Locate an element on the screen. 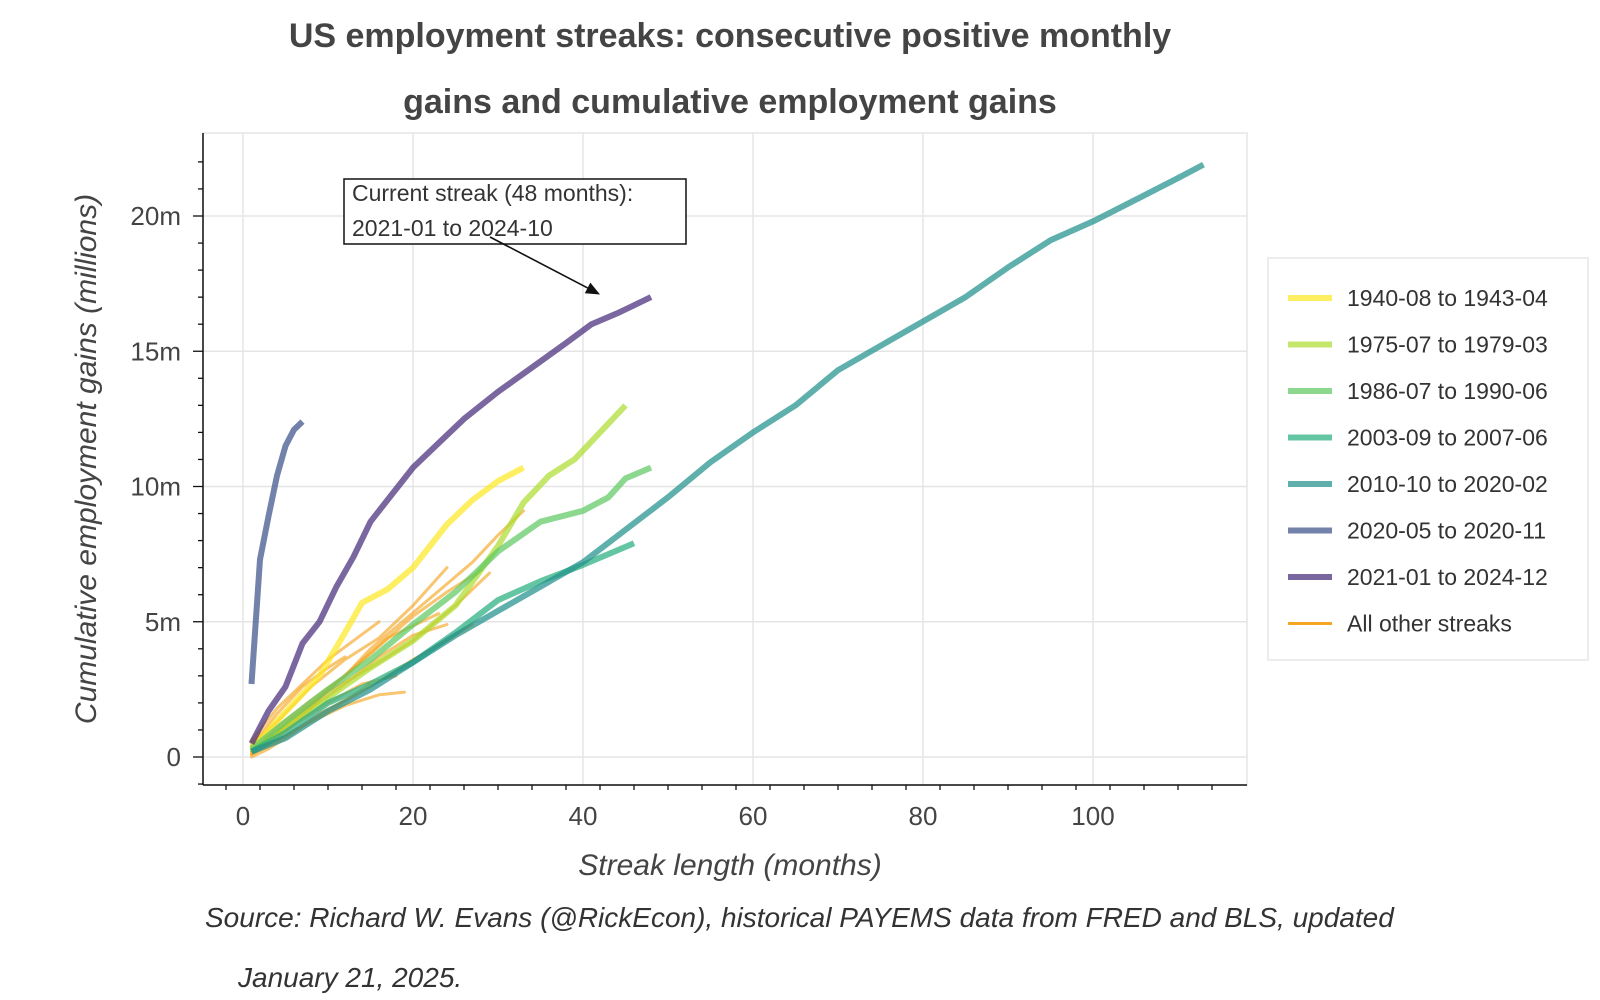  legend-label: 1975-07 to 1979-03 is located at coordinates (1447, 345).